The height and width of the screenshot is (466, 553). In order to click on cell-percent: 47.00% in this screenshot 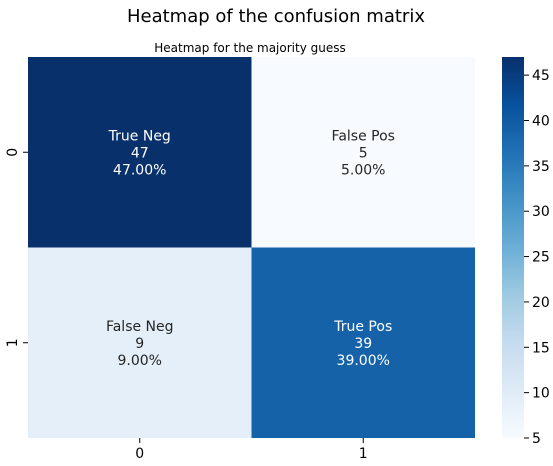, I will do `click(139, 170)`.